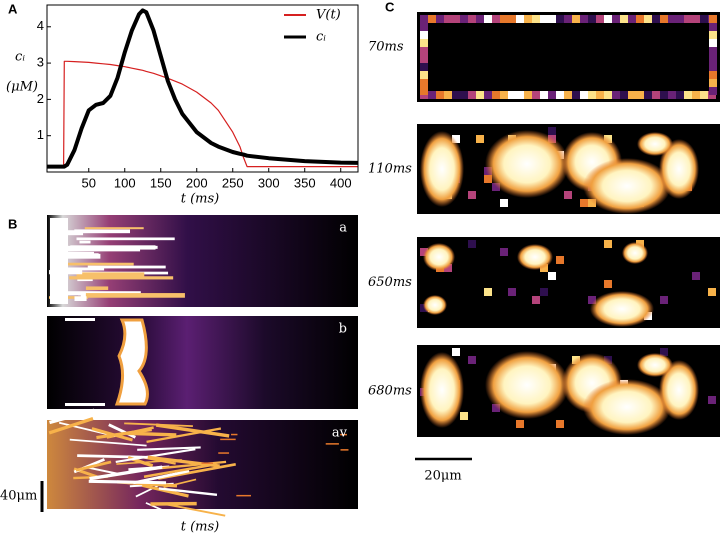  I want to click on row-label: b, so click(343, 329).